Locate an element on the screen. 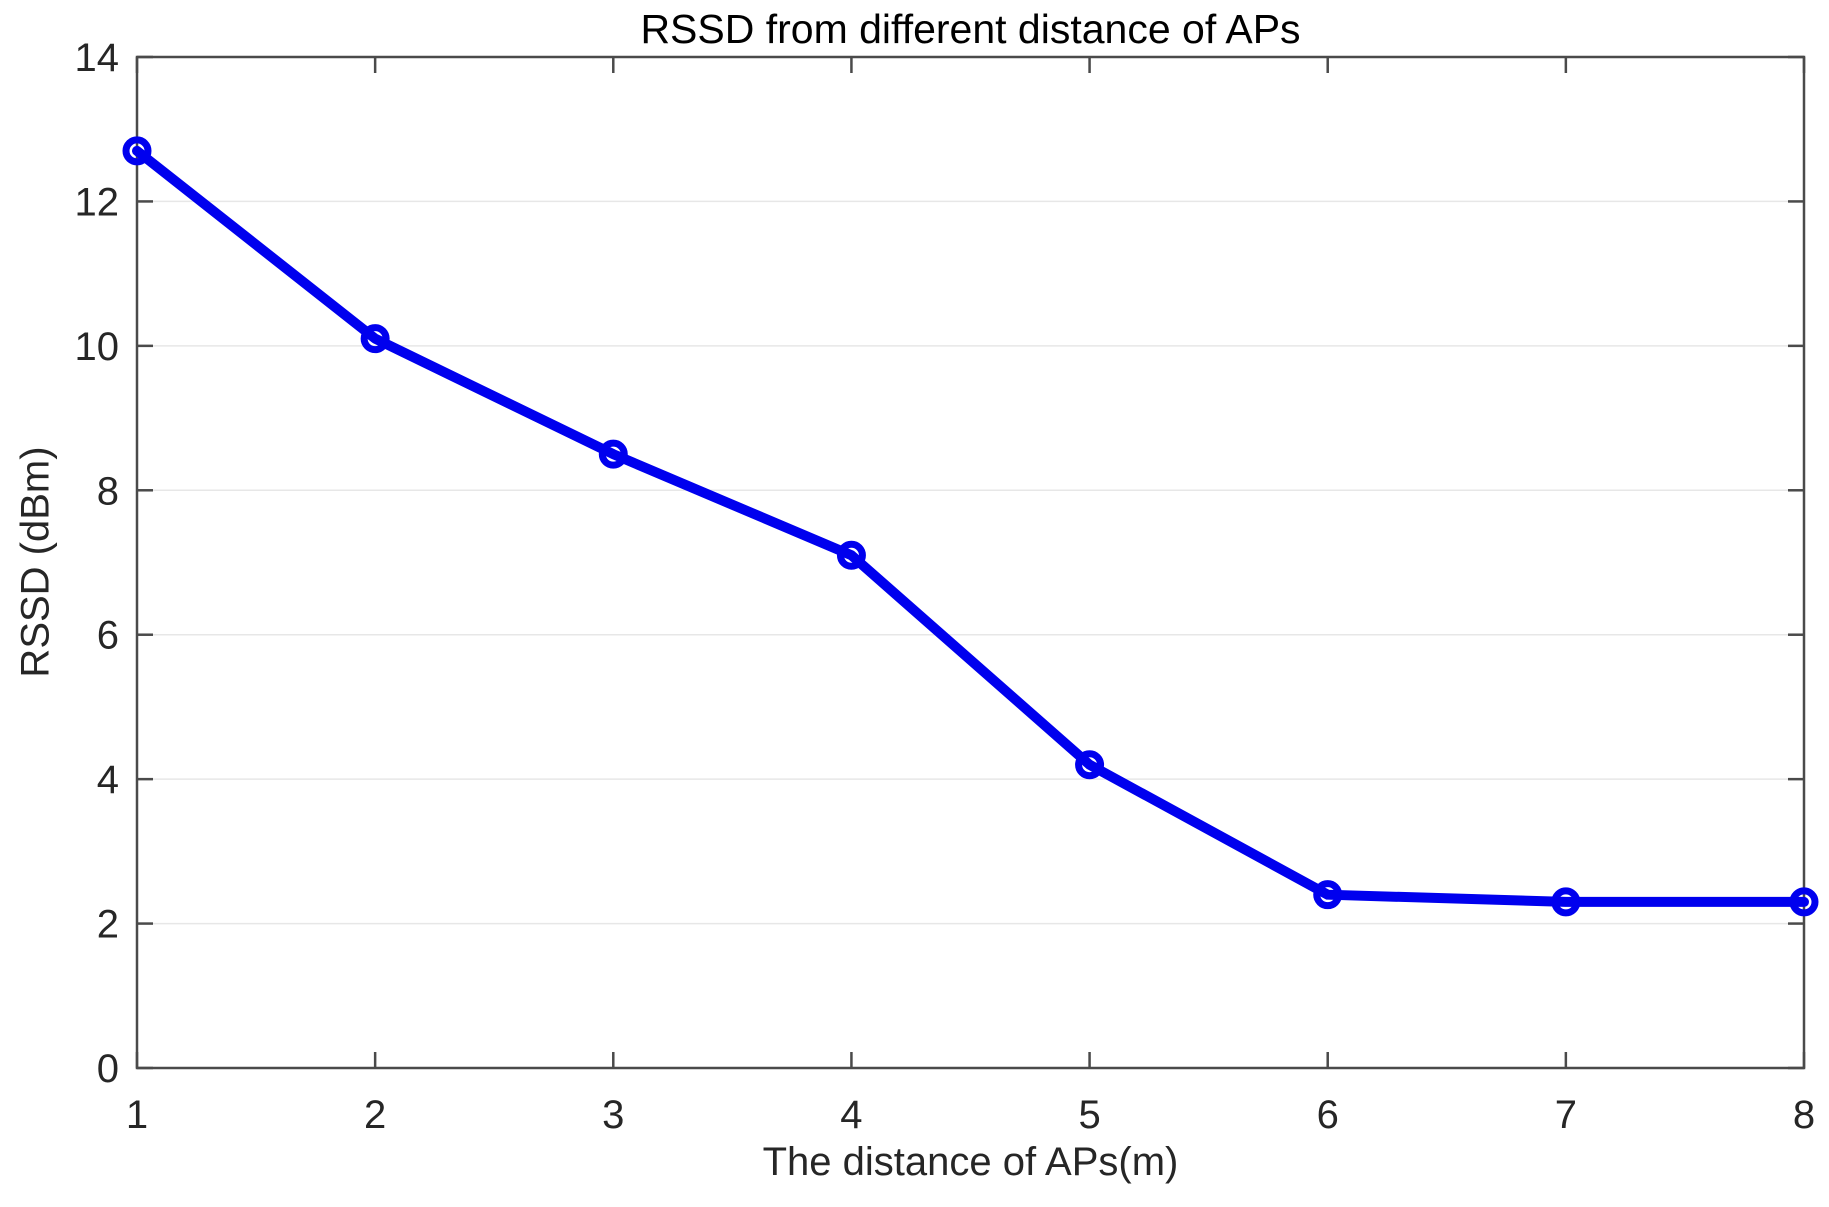  y-tick-label: 14 is located at coordinates (97, 58).